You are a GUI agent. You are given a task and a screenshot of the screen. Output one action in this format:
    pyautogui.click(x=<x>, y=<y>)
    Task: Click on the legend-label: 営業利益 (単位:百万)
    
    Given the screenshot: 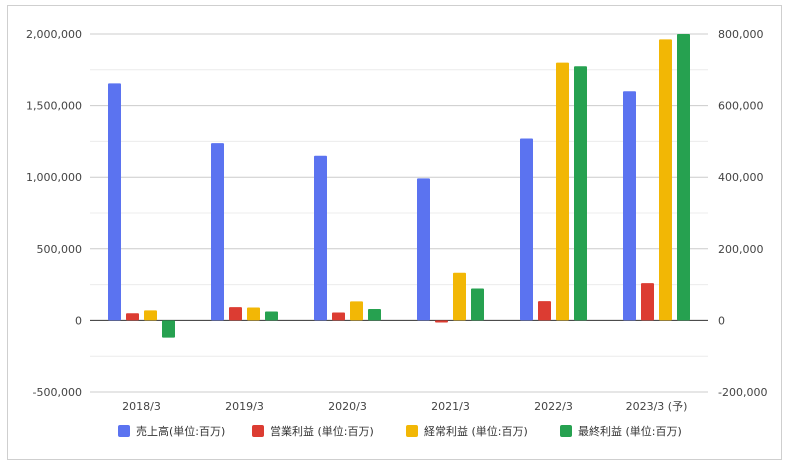 What is the action you would take?
    pyautogui.click(x=322, y=431)
    